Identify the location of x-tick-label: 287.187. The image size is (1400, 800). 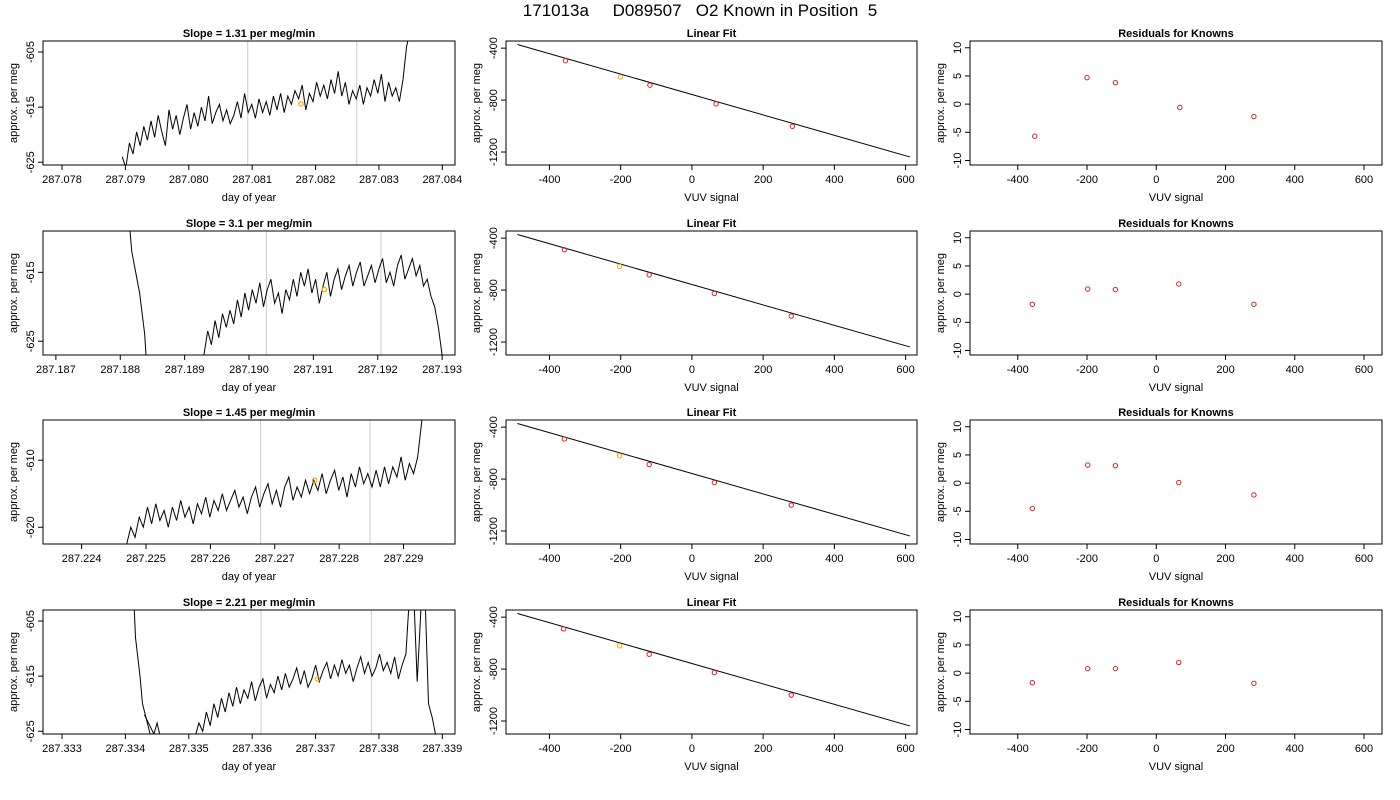
(56, 370).